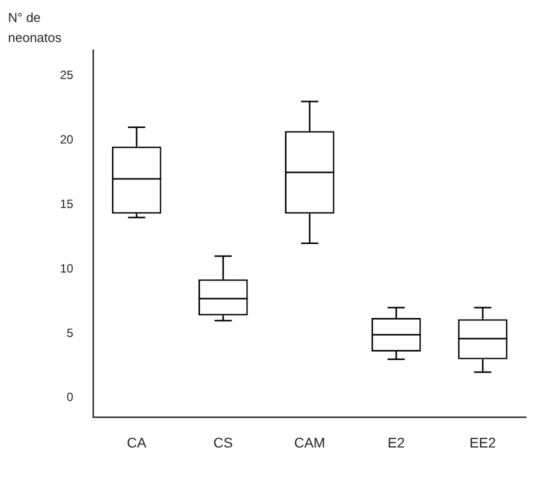  I want to click on y-tick-label: 0, so click(70, 397).